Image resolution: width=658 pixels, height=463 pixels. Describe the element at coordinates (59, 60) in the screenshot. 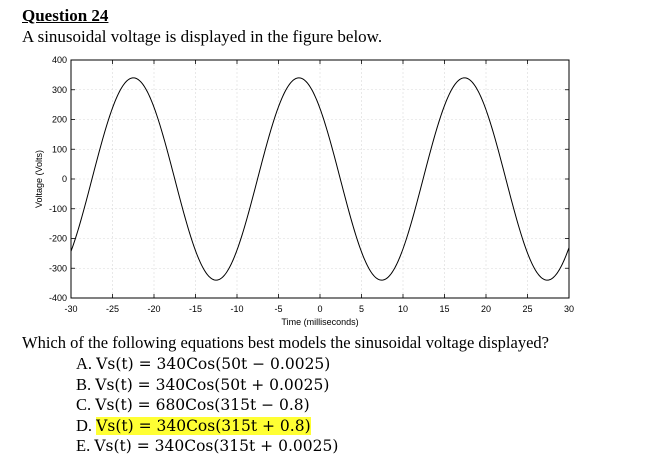

I see `y-tick-label: 400` at that location.